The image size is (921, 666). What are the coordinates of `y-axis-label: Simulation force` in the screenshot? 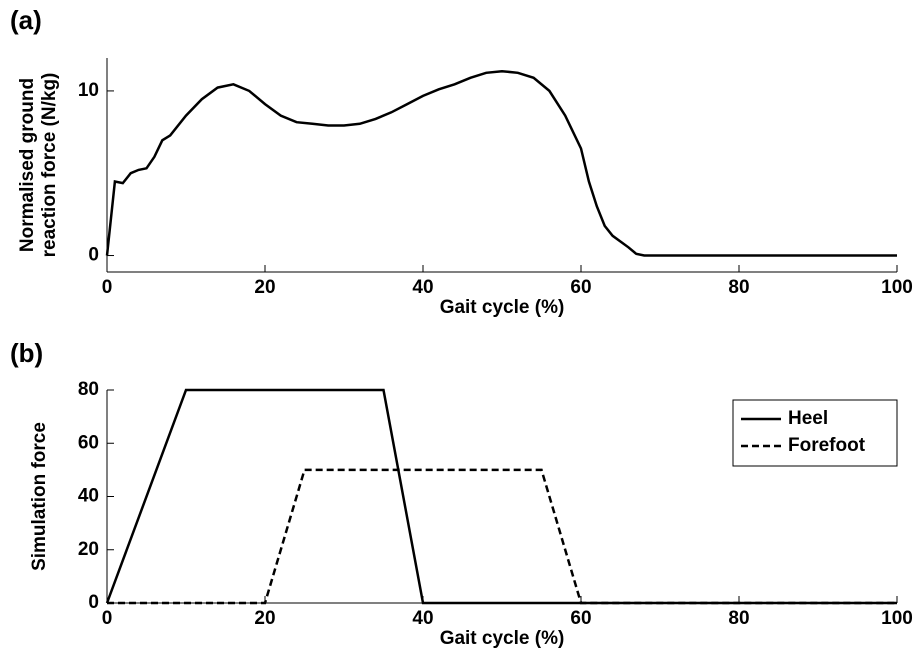 It's located at (39, 496).